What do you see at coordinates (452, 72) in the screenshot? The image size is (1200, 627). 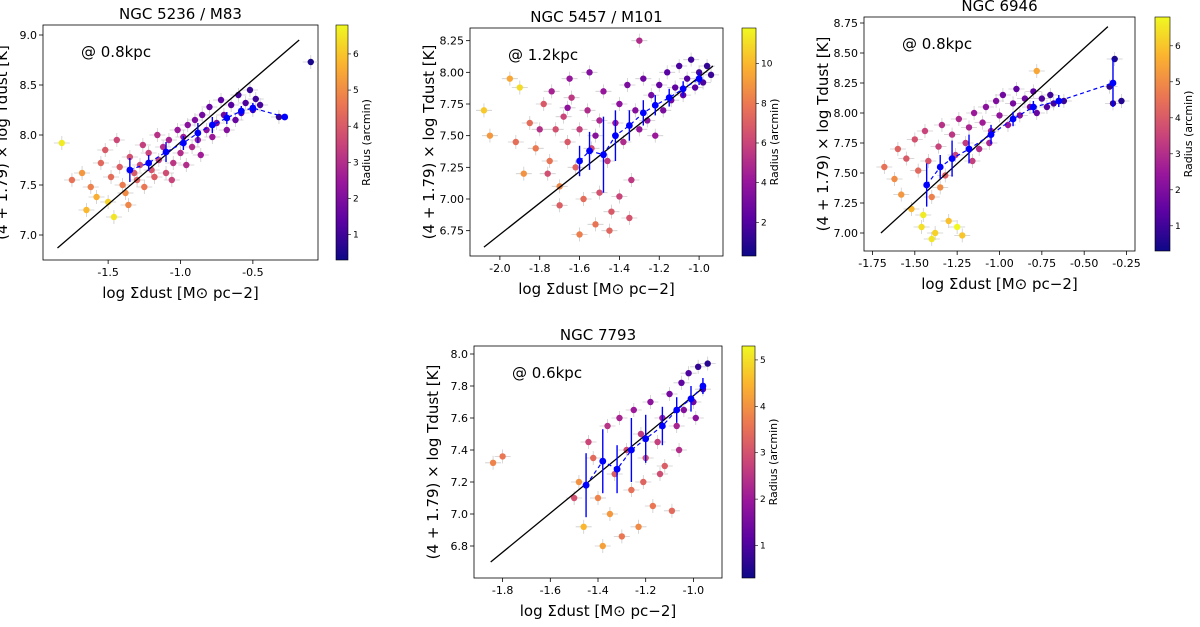 I see `y-tick-label: 8.00` at bounding box center [452, 72].